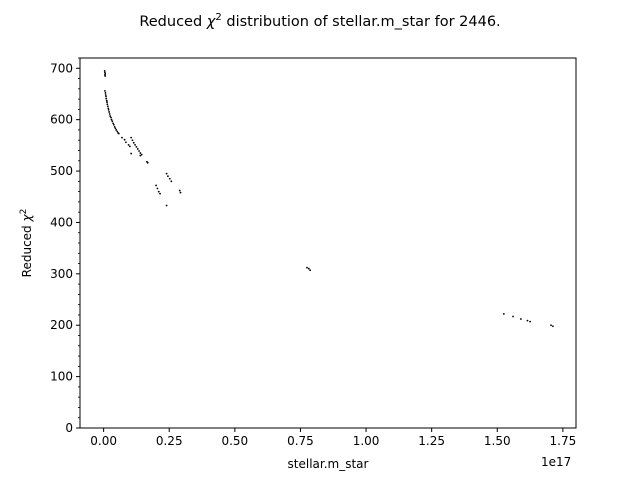 The height and width of the screenshot is (480, 640). I want to click on x-axis-offset-label: 1e17, so click(556, 462).